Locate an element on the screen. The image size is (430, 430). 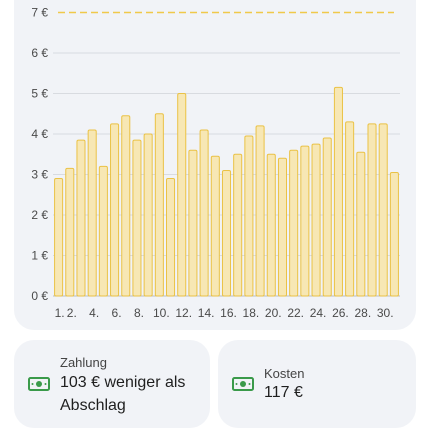
x-tick-label: 8. is located at coordinates (139, 313).